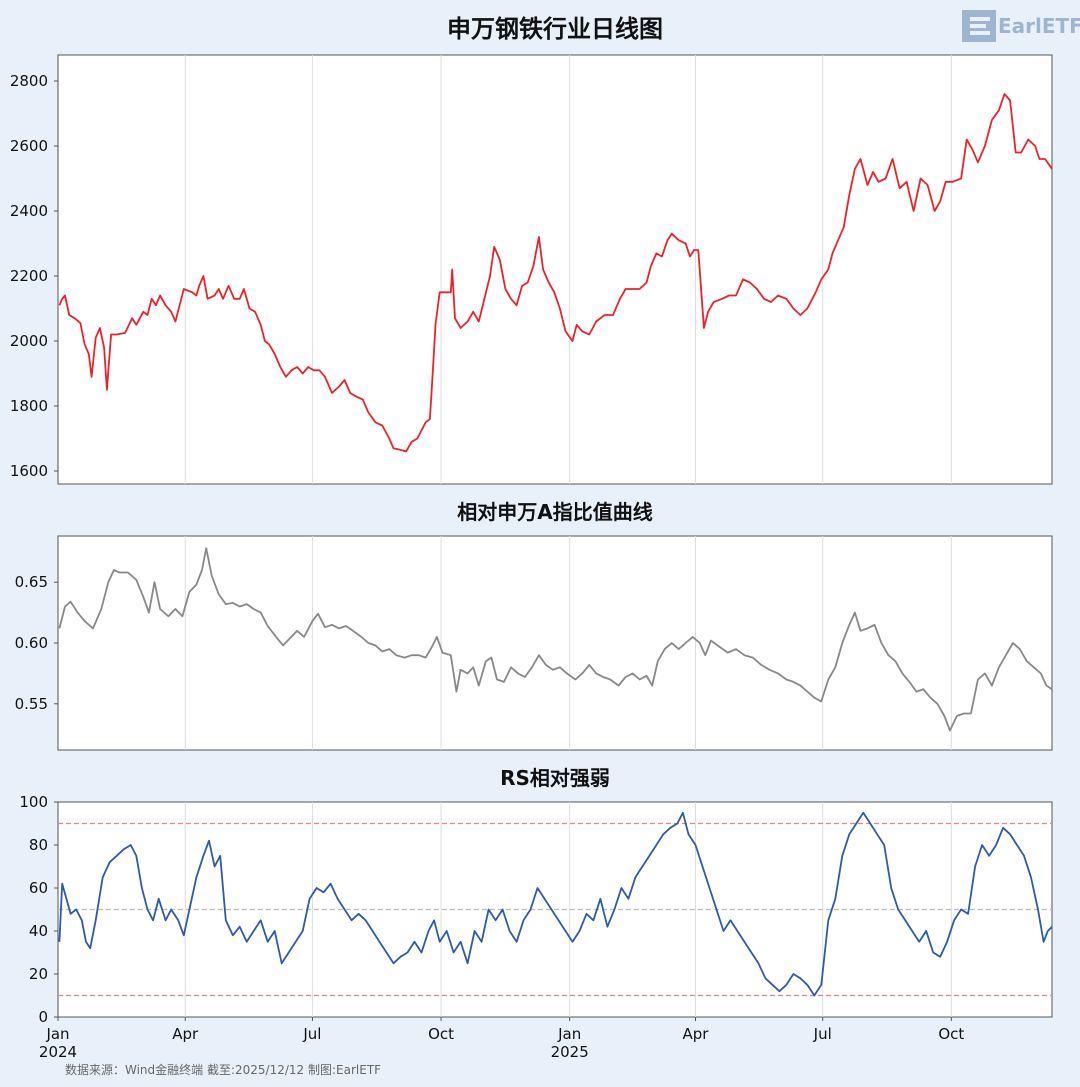 Image resolution: width=1080 pixels, height=1087 pixels. I want to click on y-tick-label: 100, so click(33, 802).